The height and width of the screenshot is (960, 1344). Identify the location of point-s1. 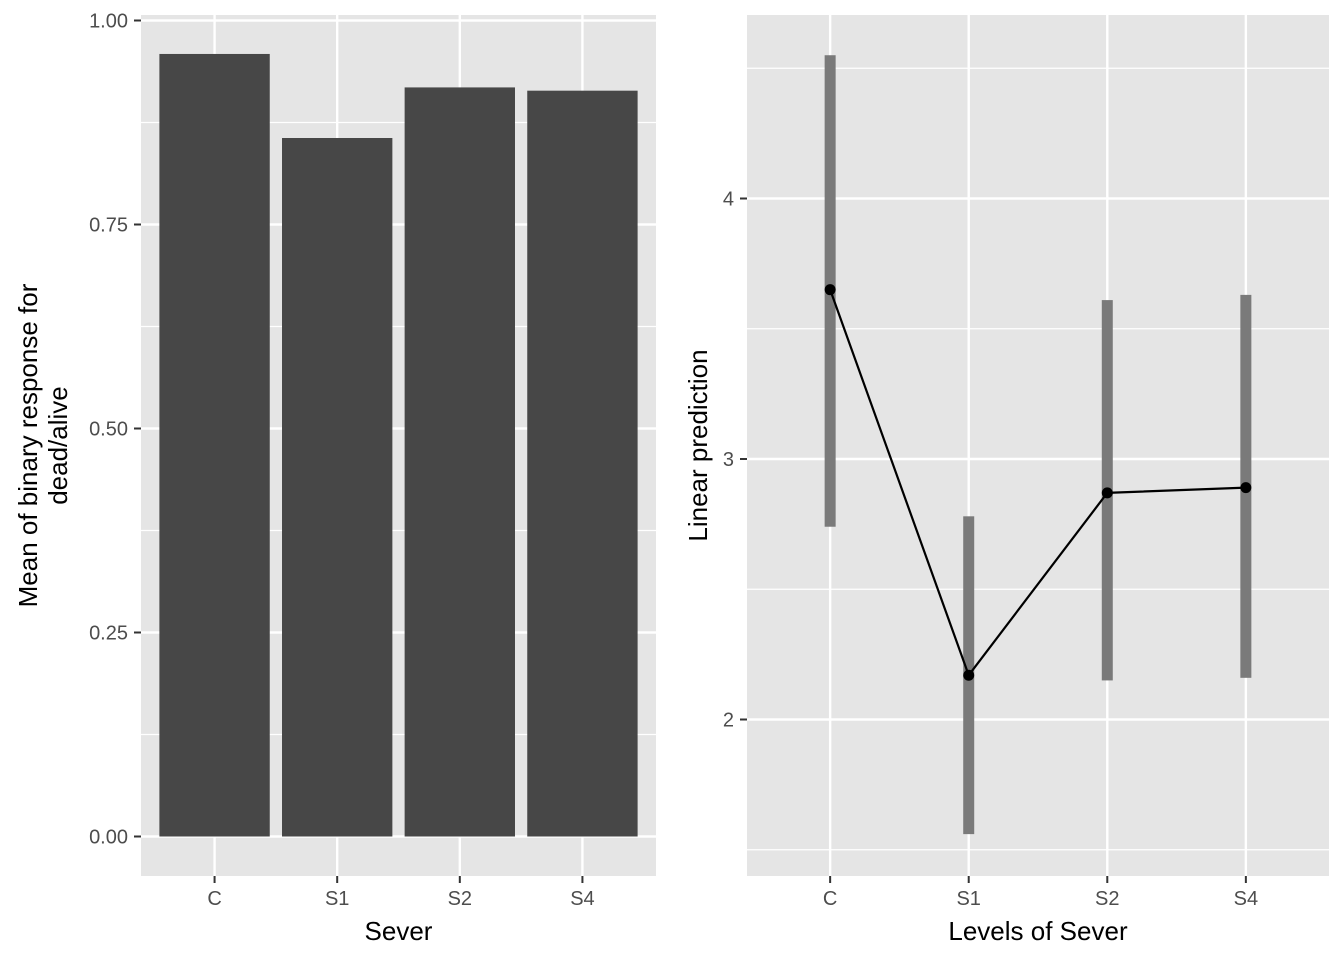
(969, 675).